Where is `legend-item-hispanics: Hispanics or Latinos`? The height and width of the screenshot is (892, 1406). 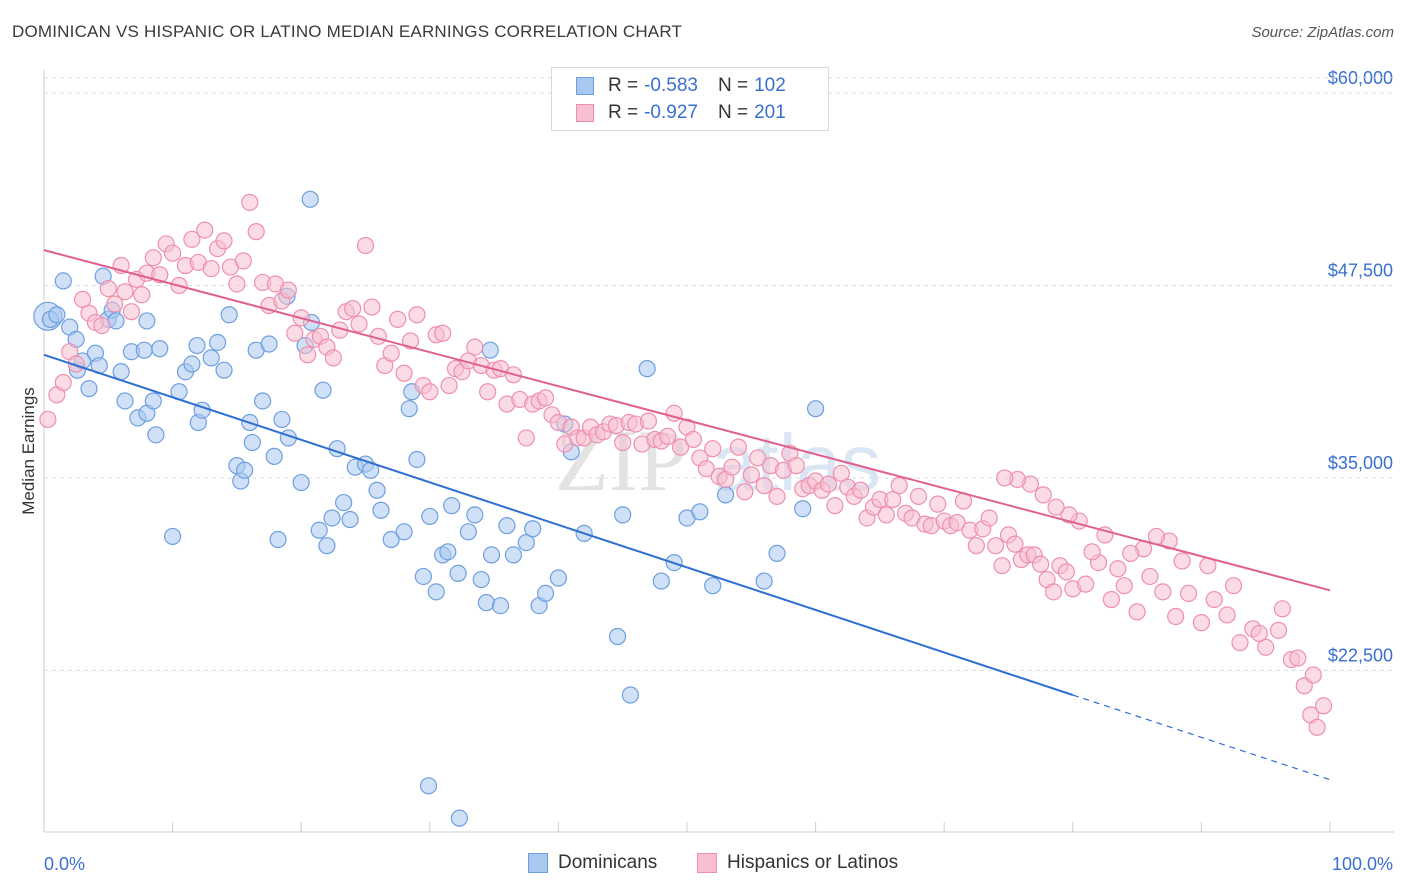 legend-item-hispanics: Hispanics or Latinos is located at coordinates (797, 863).